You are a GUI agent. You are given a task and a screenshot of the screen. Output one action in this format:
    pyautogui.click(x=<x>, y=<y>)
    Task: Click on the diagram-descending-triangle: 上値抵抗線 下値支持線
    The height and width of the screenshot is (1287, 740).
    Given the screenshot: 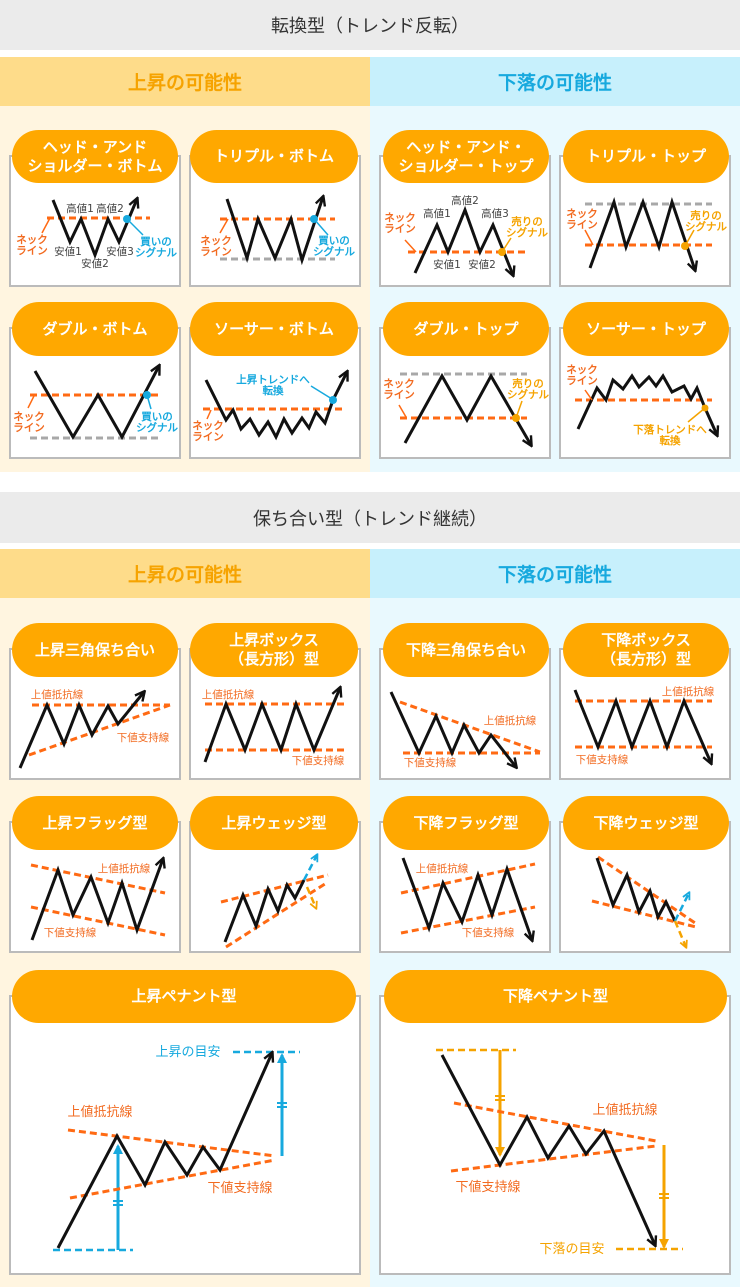 What is the action you would take?
    pyautogui.click(x=465, y=730)
    